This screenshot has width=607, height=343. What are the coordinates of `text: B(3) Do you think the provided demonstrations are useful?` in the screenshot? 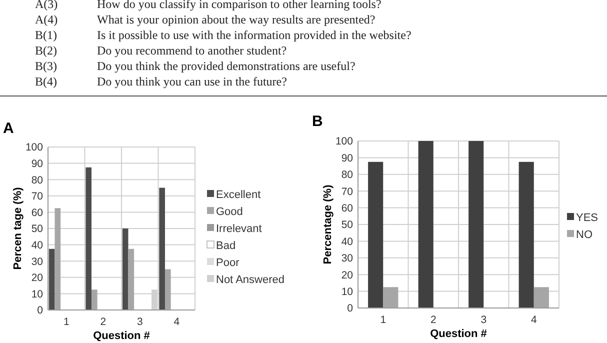 It's located at (195, 66).